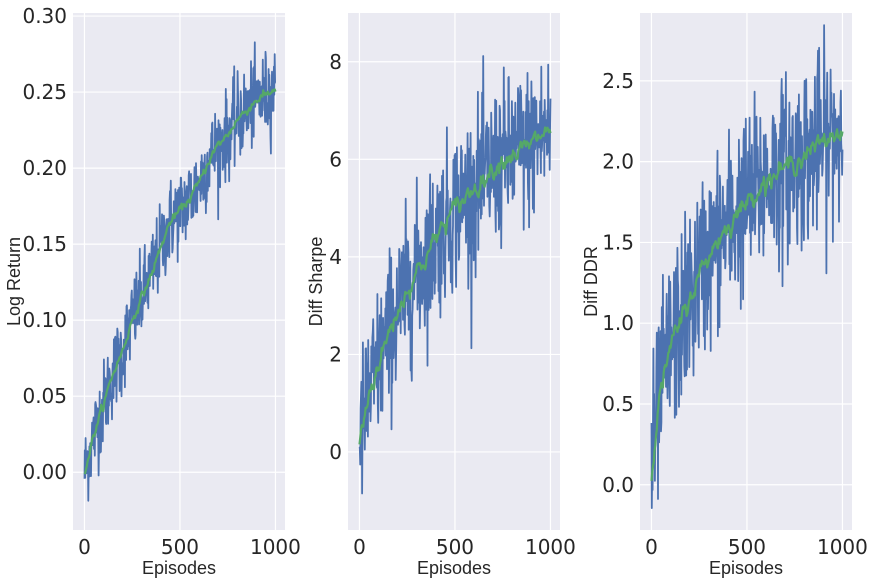 The height and width of the screenshot is (584, 872). What do you see at coordinates (591, 281) in the screenshot?
I see `y-axis-label: Diff DDR` at bounding box center [591, 281].